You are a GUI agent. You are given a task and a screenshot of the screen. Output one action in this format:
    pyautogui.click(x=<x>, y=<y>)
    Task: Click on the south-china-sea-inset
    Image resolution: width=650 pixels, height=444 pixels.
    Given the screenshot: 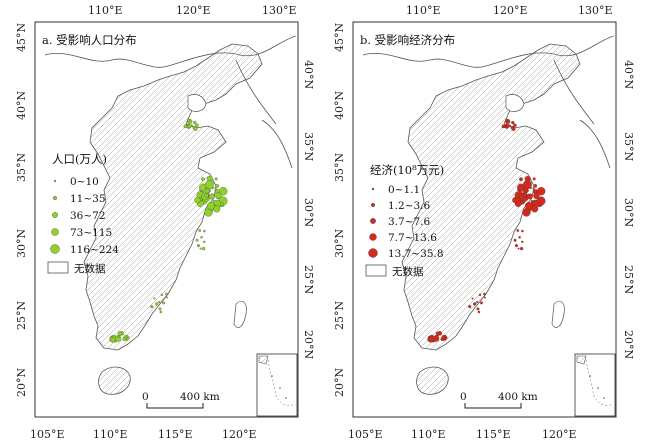 What is the action you would take?
    pyautogui.click(x=277, y=385)
    